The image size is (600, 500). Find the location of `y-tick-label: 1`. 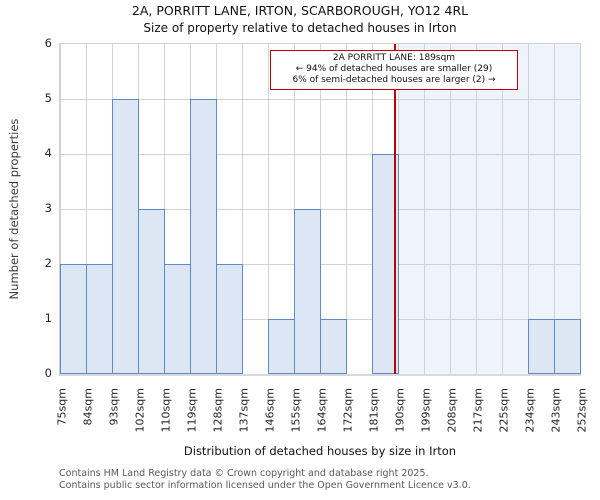

y-tick-label: 1 is located at coordinates (48, 318).